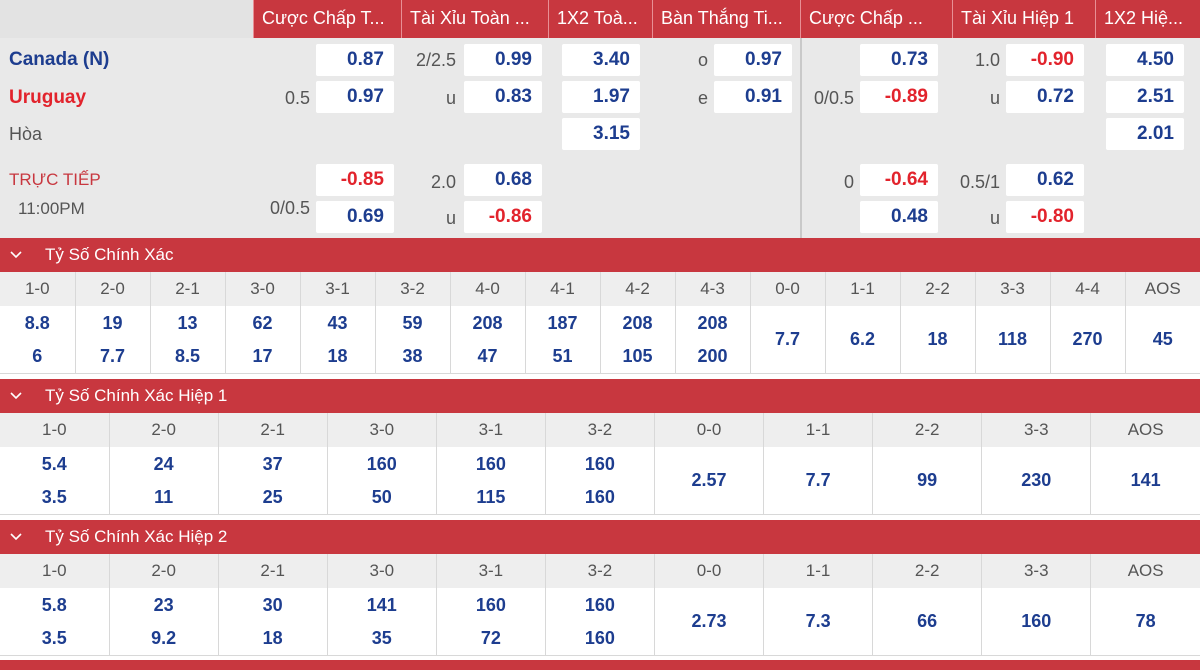 This screenshot has width=1200, height=670. I want to click on score-odds-cell: 19 7.7, so click(113, 340).